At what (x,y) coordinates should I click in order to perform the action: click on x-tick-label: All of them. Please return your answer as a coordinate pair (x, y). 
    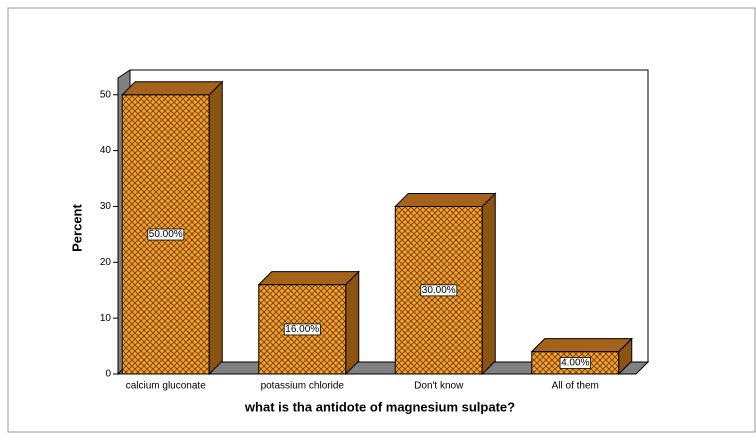
    Looking at the image, I should click on (575, 386).